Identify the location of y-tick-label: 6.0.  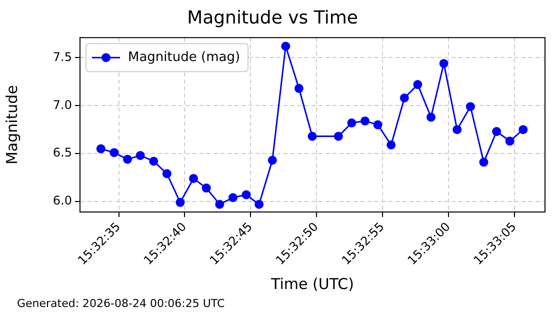
(62, 201).